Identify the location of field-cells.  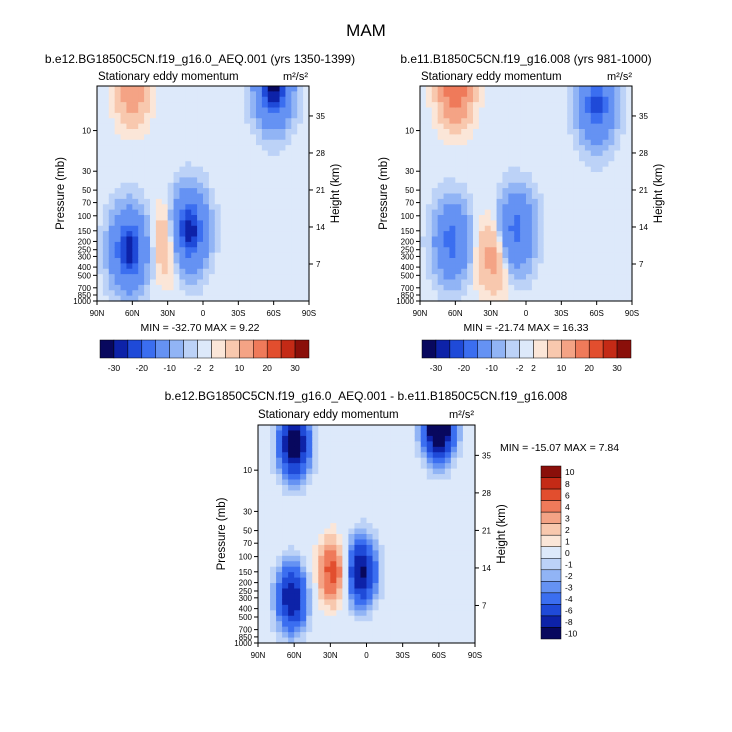
(203, 194).